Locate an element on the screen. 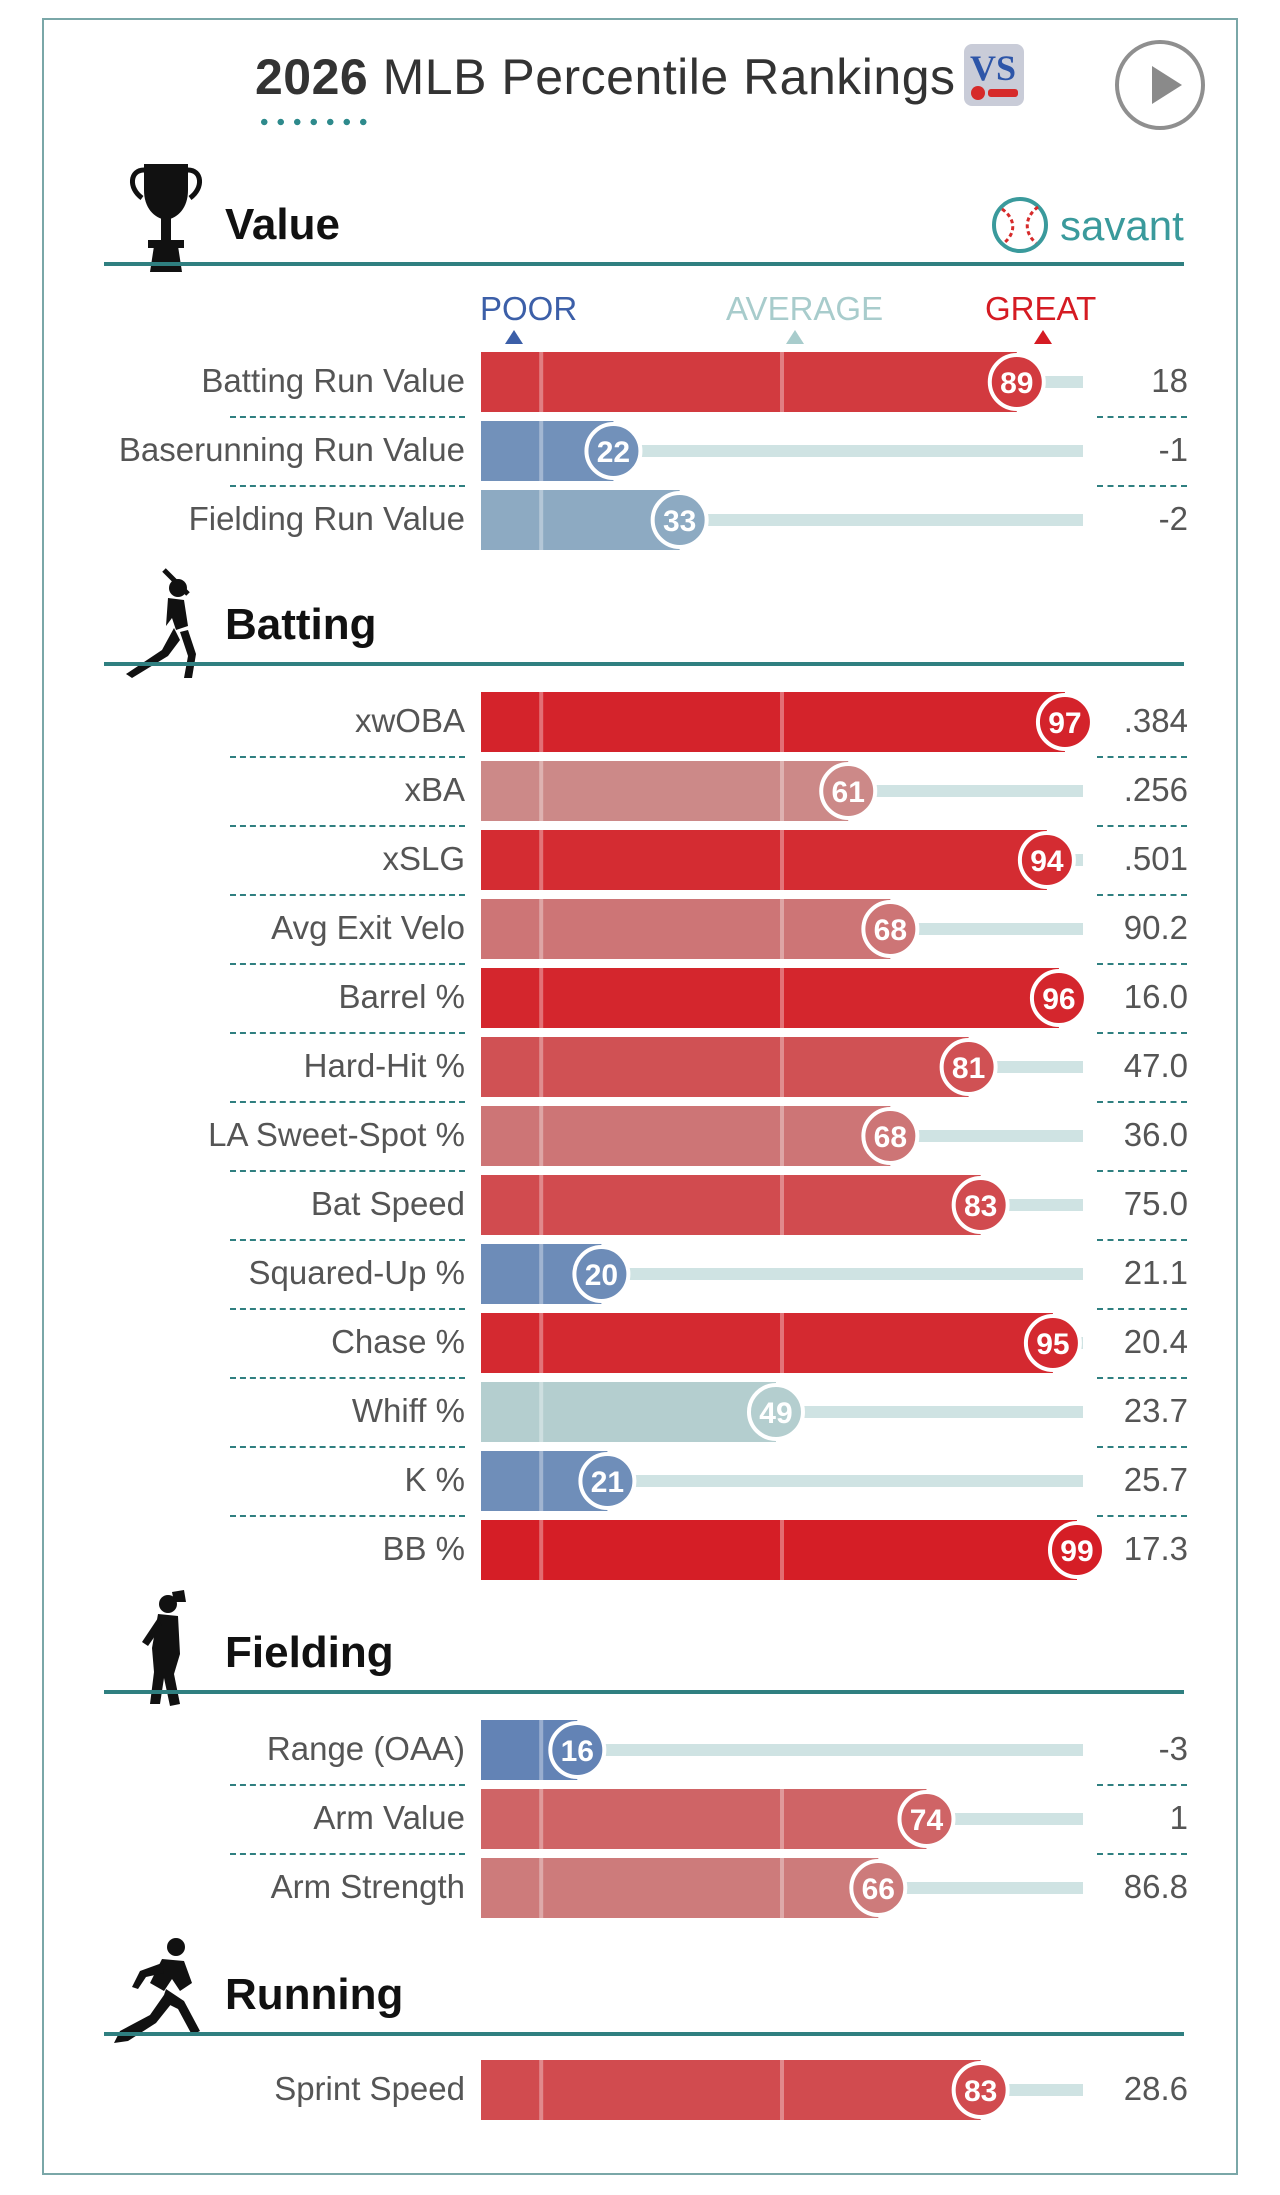  vs-logo-text: VS is located at coordinates (993, 68).